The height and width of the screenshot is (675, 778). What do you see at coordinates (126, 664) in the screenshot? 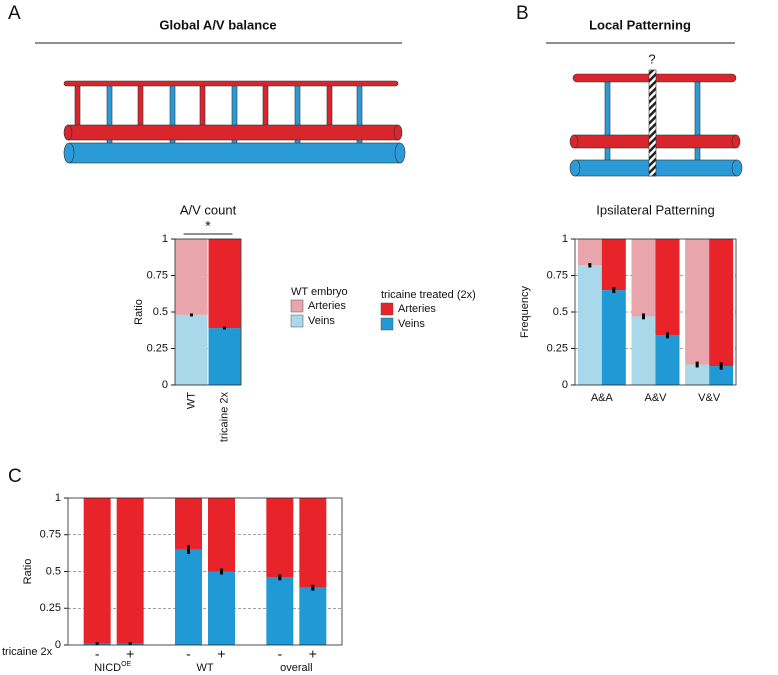
I see `x-tick-superscript: OE` at bounding box center [126, 664].